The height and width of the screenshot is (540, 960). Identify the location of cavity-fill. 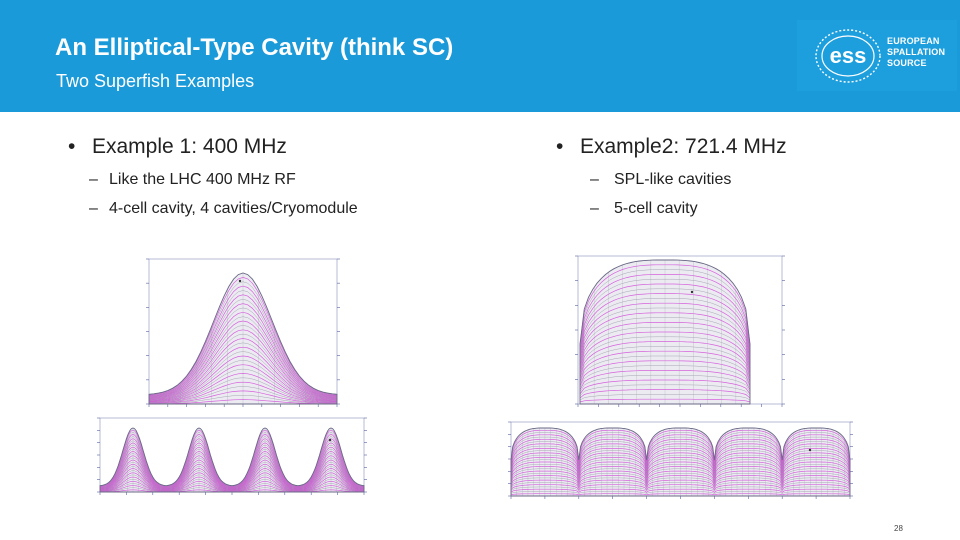
(232, 460).